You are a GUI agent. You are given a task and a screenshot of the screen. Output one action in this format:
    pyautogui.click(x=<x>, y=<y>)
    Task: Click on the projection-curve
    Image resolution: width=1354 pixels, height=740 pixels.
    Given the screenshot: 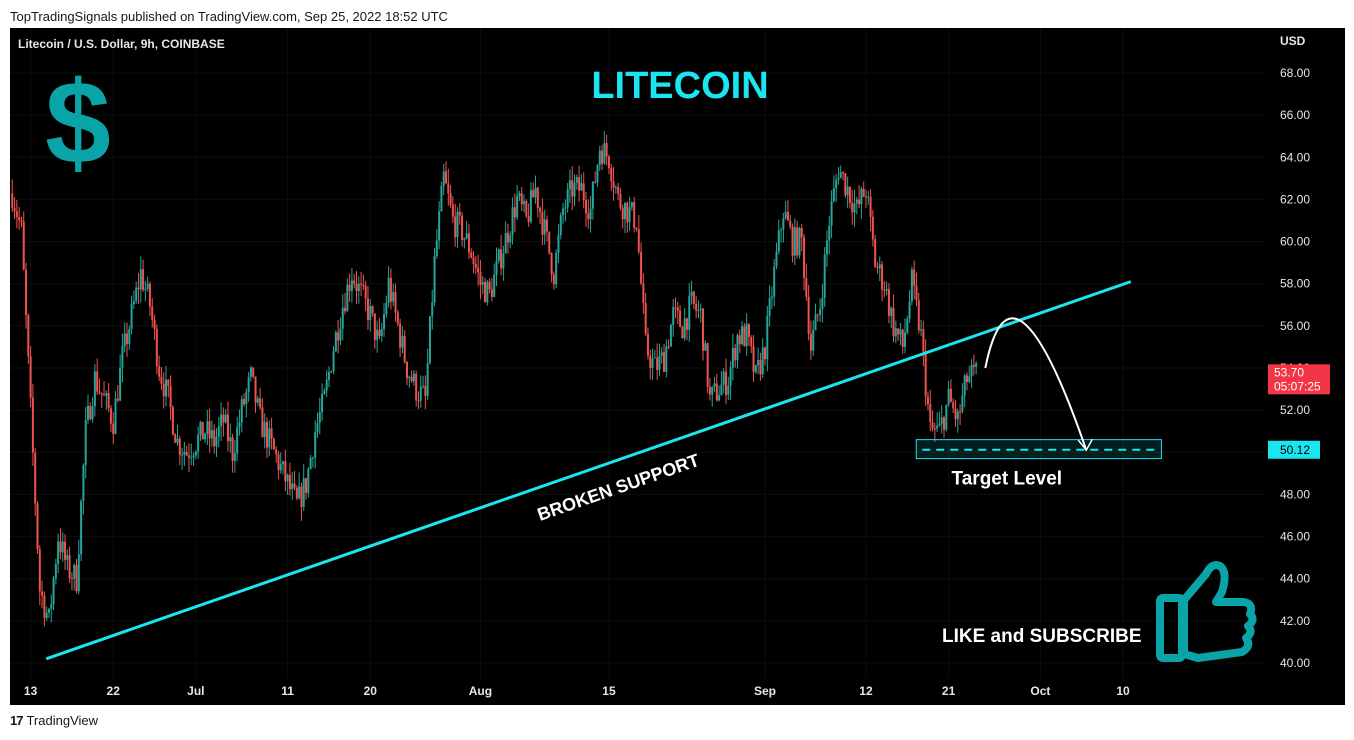 What is the action you would take?
    pyautogui.click(x=1036, y=384)
    